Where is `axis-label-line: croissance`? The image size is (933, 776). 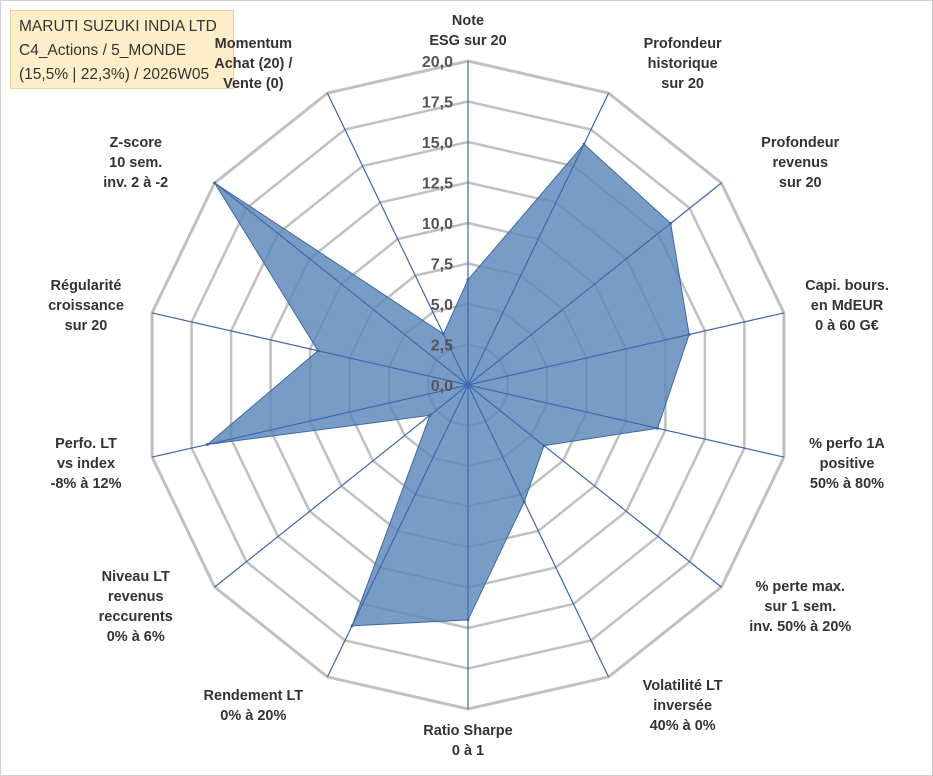
axis-label-line: croissance is located at coordinates (86, 305).